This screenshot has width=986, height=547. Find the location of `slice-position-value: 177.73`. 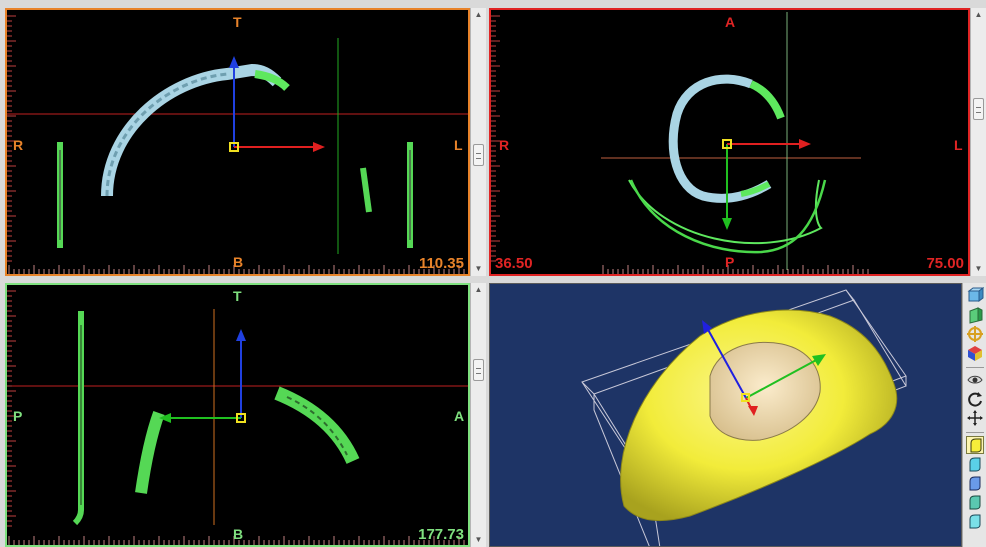

slice-position-value: 177.73 is located at coordinates (441, 534).